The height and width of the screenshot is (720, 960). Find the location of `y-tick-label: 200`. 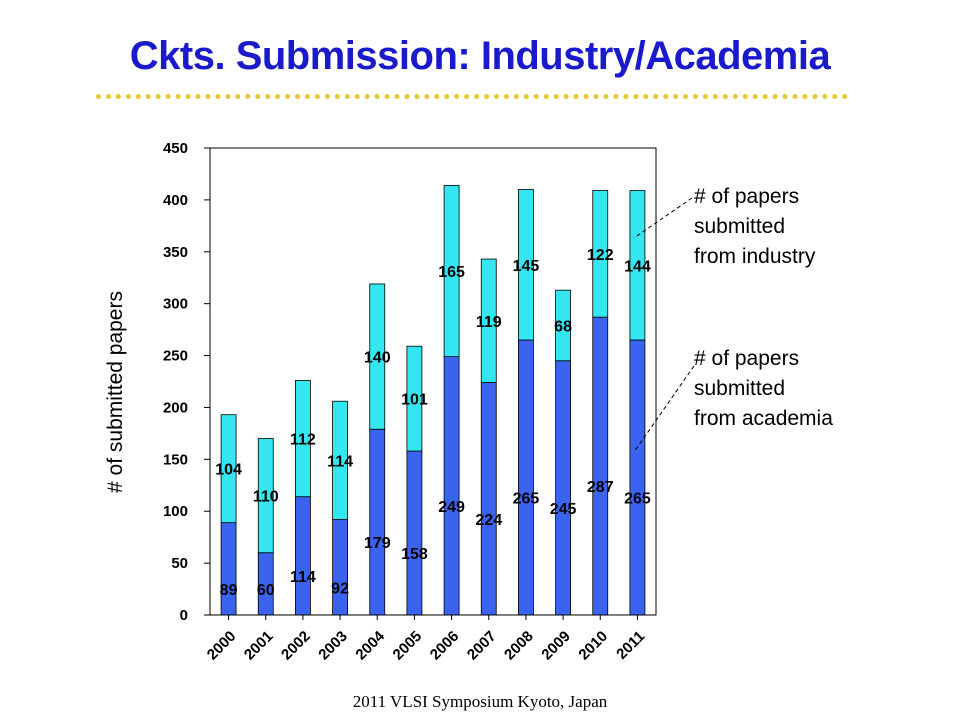

y-tick-label: 200 is located at coordinates (175, 407).